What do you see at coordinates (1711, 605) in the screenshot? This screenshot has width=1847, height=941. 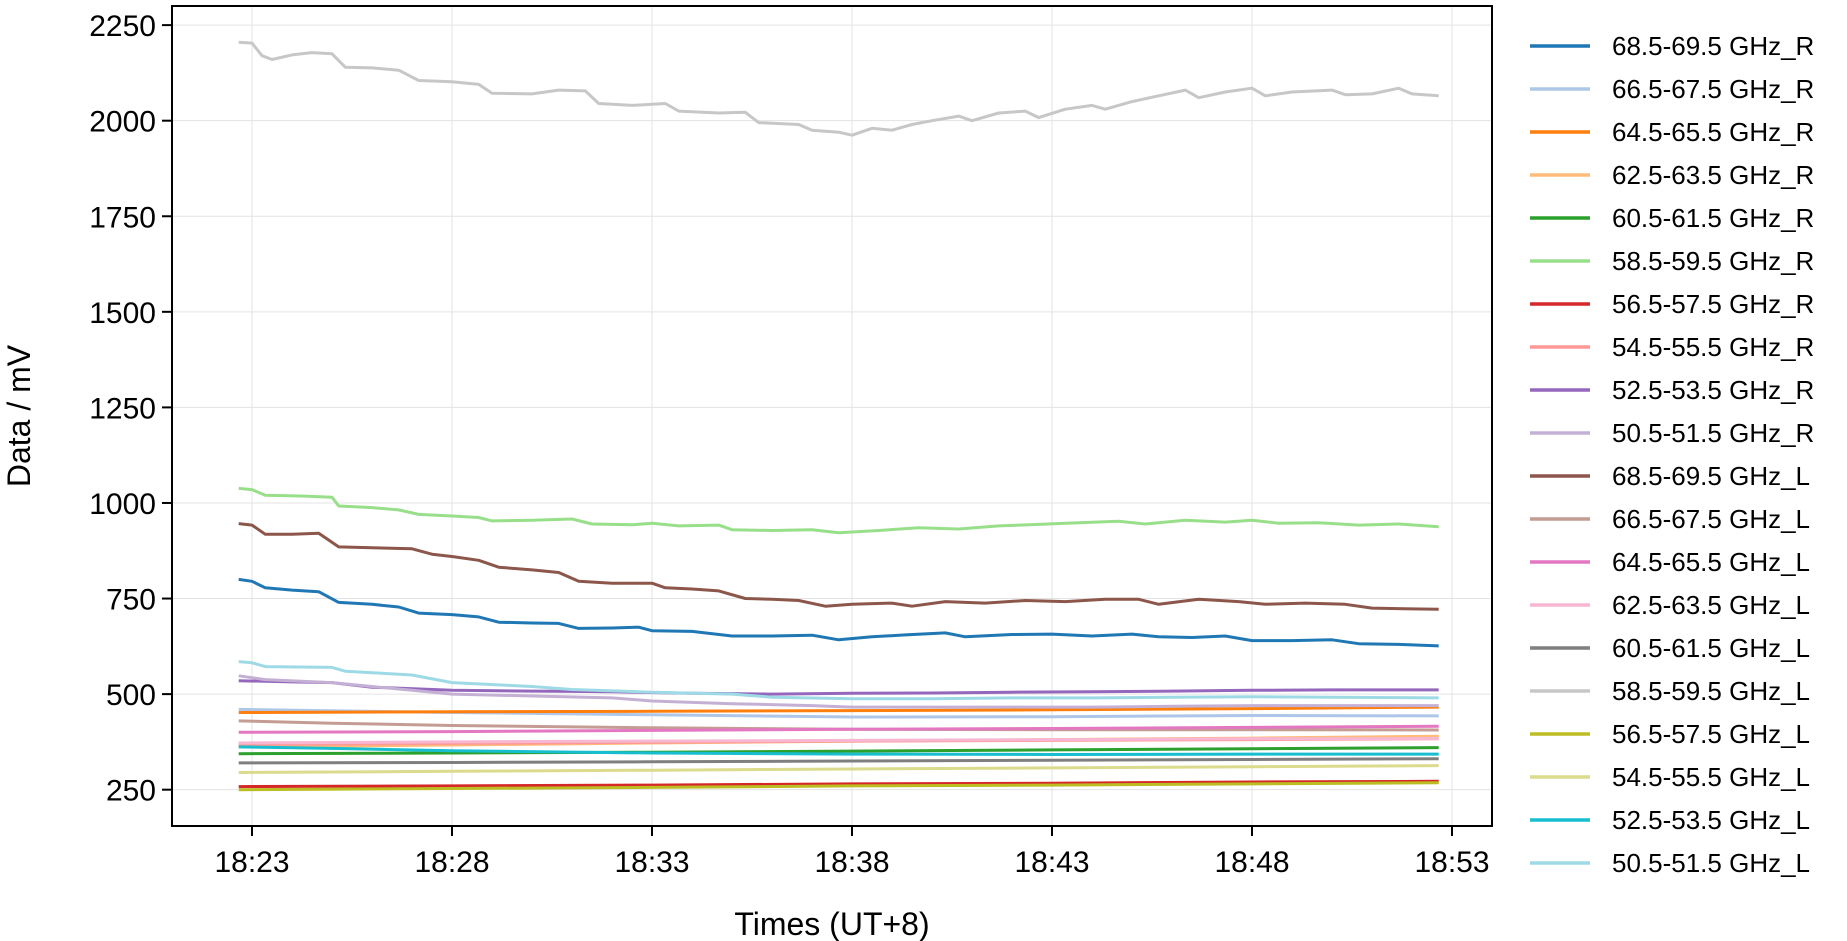 I see `legend-label: 62.5-63.5 GHz_L` at bounding box center [1711, 605].